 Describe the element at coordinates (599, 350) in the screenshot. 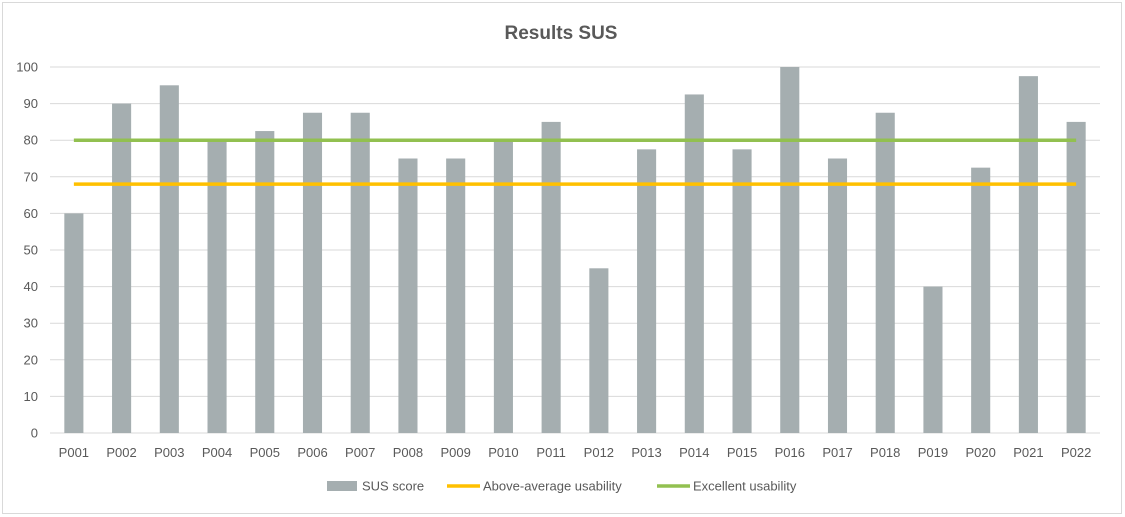

I see `sus-score-bar-p012` at that location.